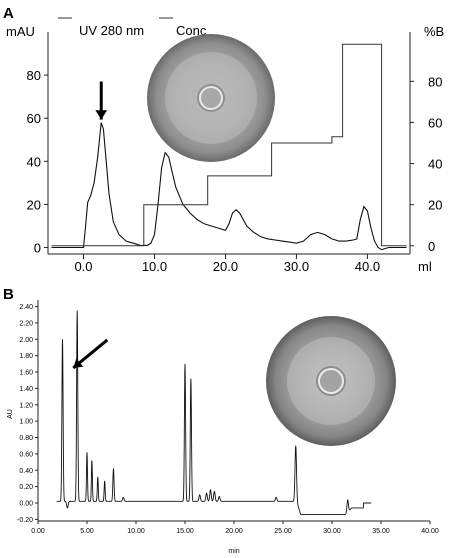 The width and height of the screenshot is (454, 558). Describe the element at coordinates (435, 205) in the screenshot. I see `a-y-right-tick-label: 20` at that location.